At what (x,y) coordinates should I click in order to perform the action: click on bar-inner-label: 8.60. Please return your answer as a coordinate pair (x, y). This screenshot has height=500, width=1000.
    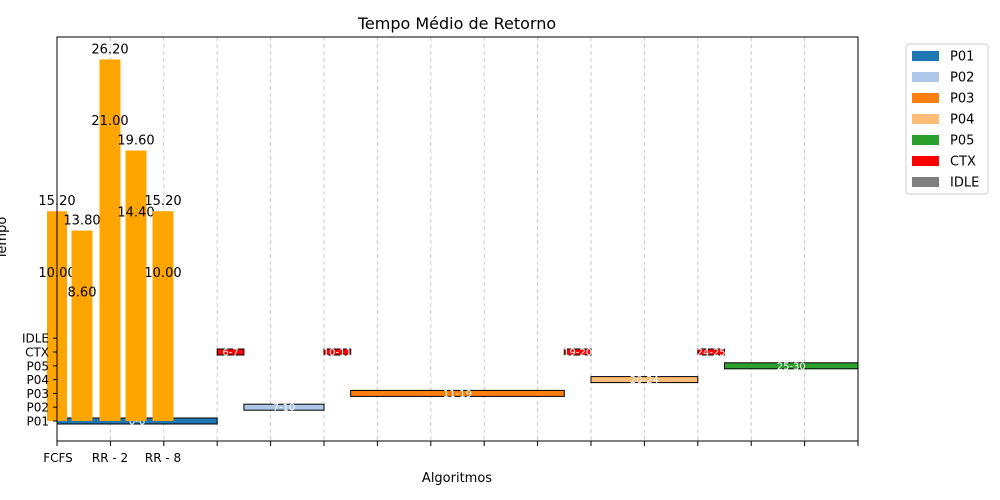
    Looking at the image, I should click on (82, 292).